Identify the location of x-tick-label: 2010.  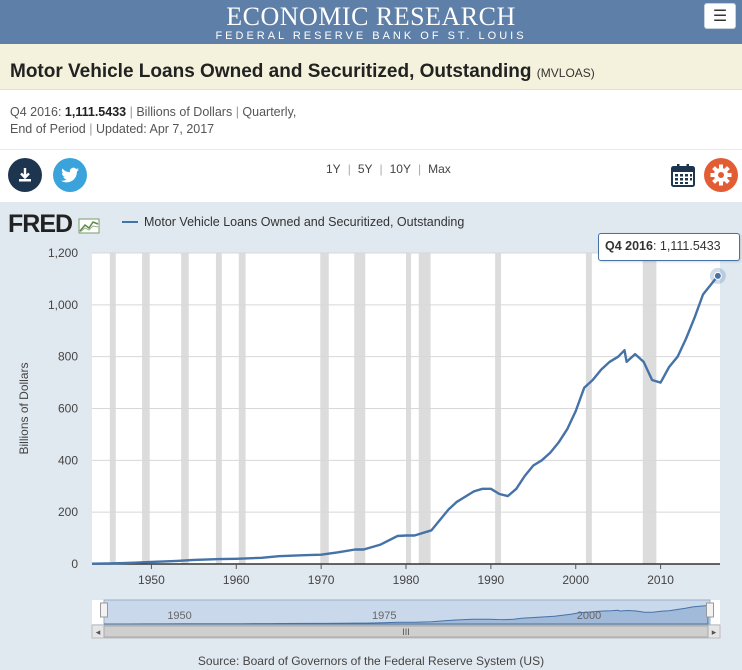
(660, 580).